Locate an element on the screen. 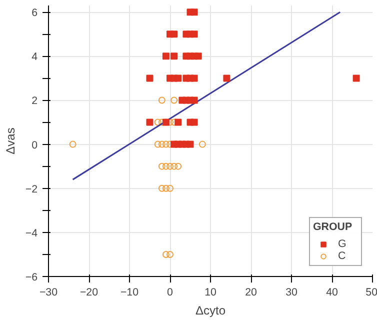  x-axis-title: Δcyto is located at coordinates (210, 311).